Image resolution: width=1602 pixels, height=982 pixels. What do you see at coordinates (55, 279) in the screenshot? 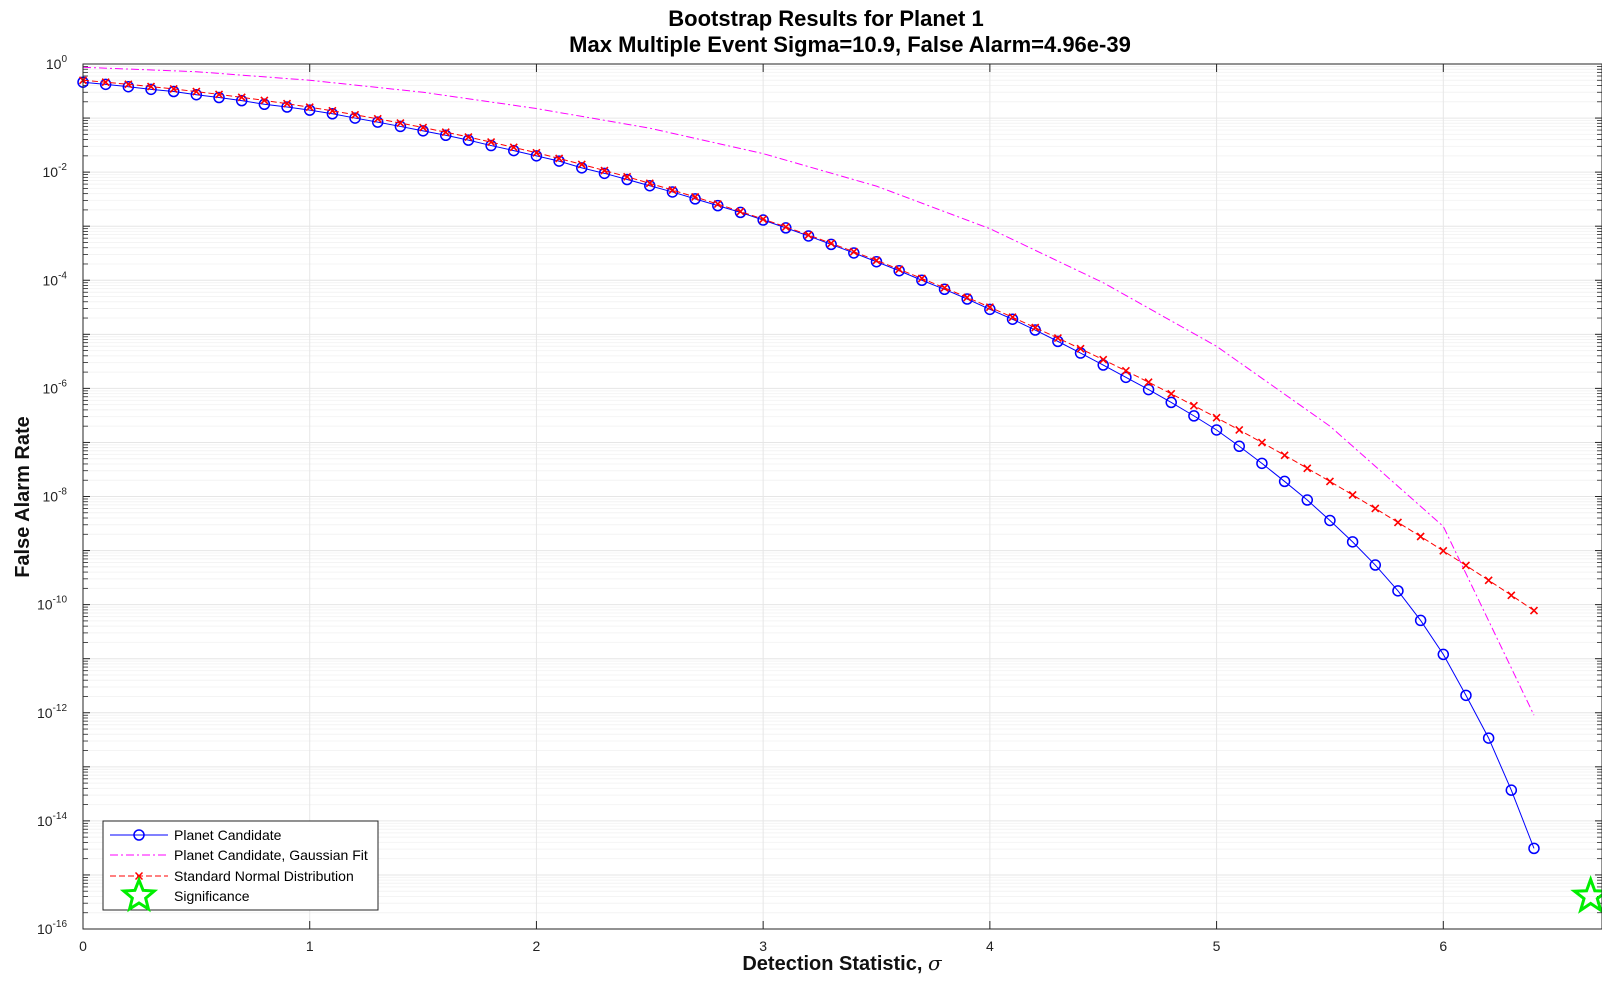
I see `y-tick-label: 10⁻⁴` at bounding box center [55, 279].